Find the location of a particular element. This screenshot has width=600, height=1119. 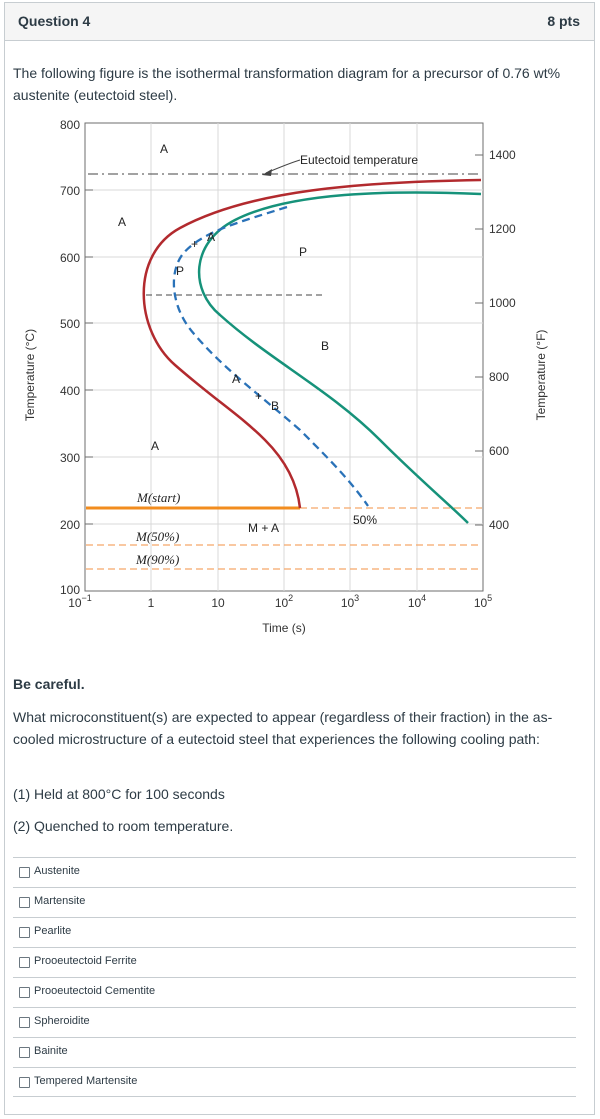

xtick-1e2: 10² is located at coordinates (284, 601).